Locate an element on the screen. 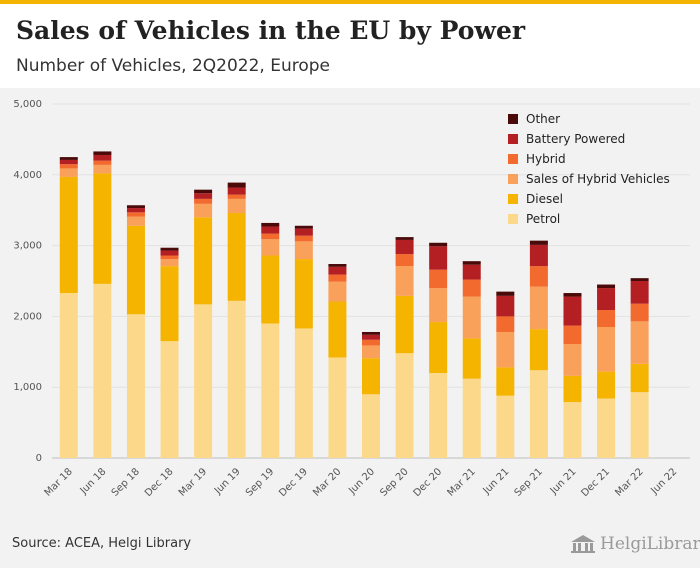  page-subtitle: Number of Vehicles, 2Q2022, Europe is located at coordinates (173, 66).